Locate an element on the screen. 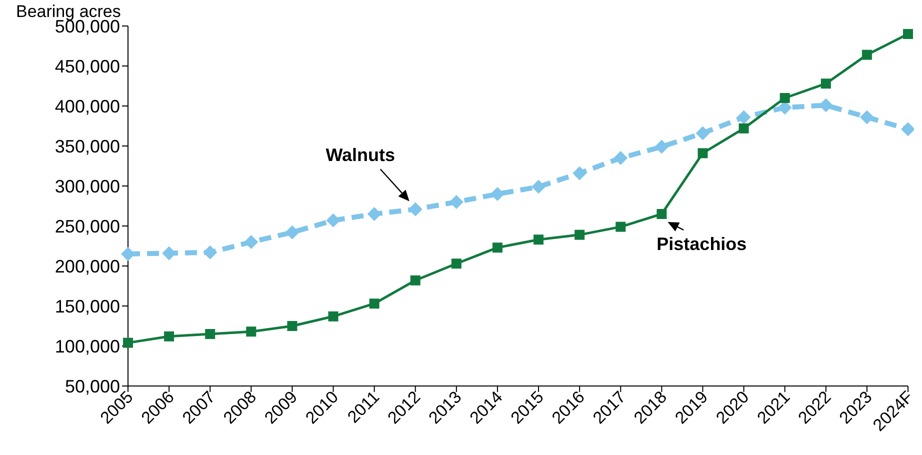 This screenshot has width=922, height=455. text: Walnuts is located at coordinates (361, 155).